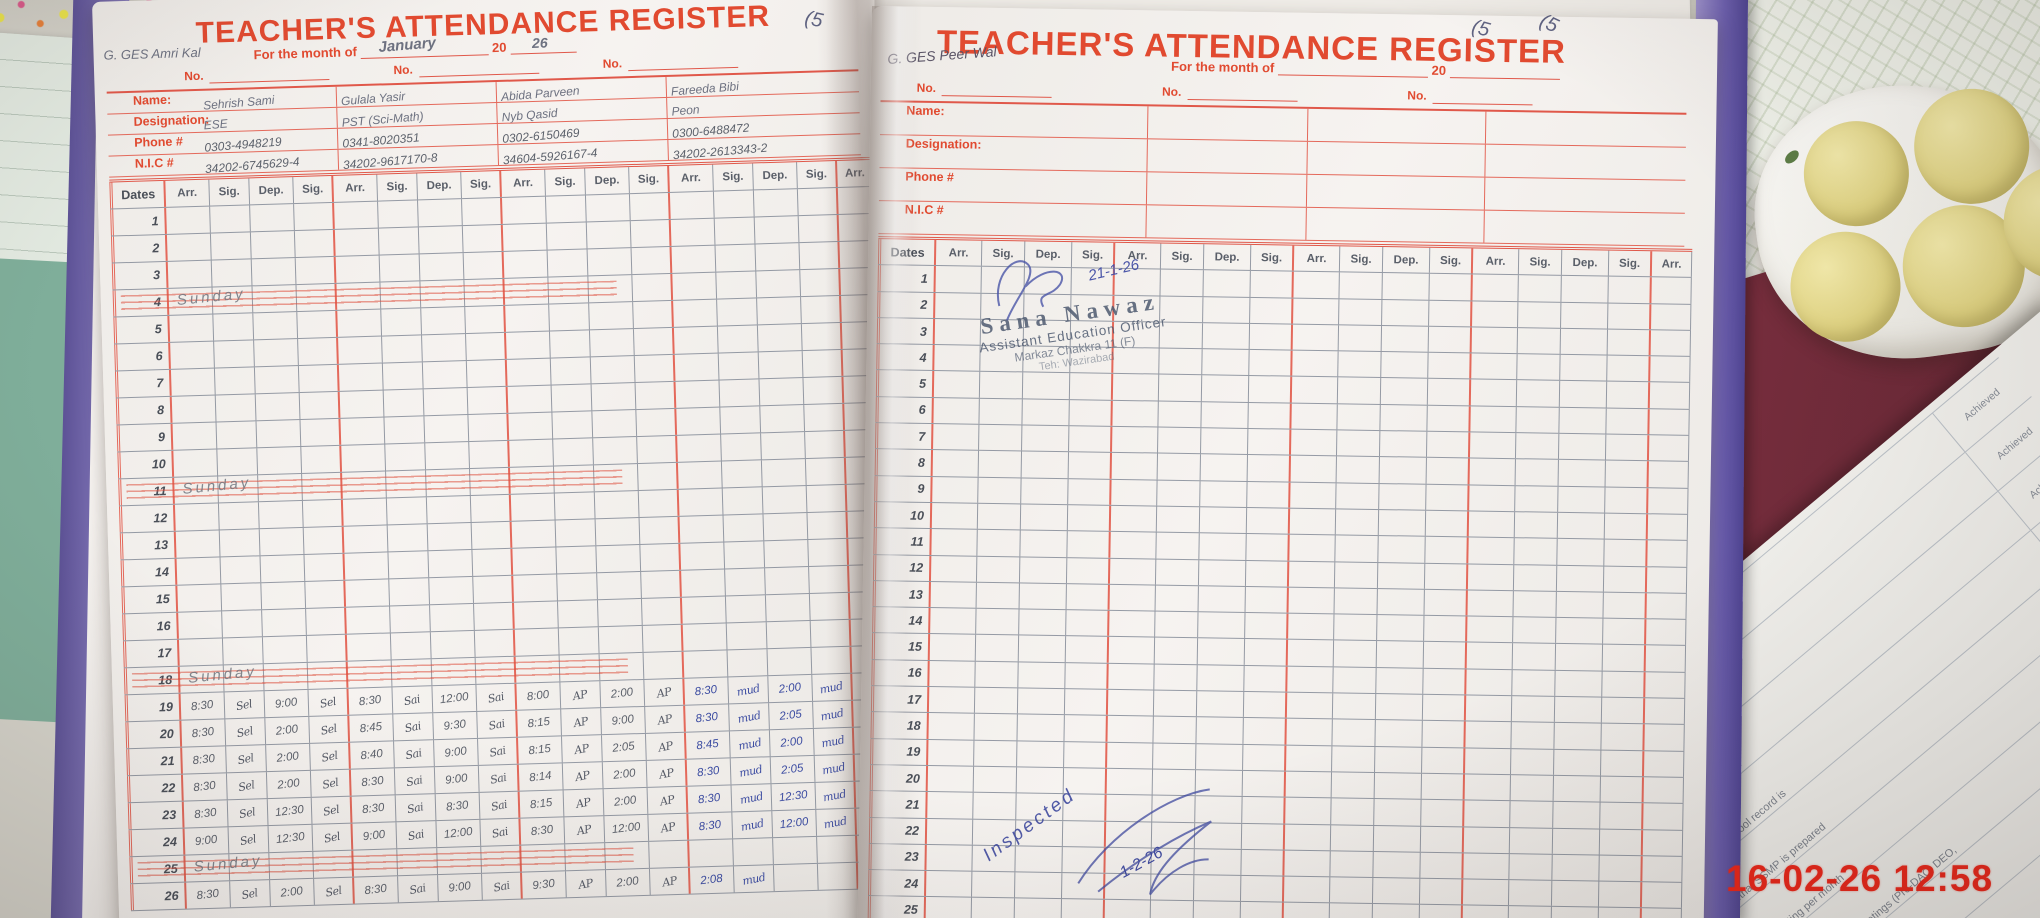 This screenshot has width=2040, height=918. Describe the element at coordinates (371, 728) in the screenshot. I see `hand-entry: 8:45` at that location.